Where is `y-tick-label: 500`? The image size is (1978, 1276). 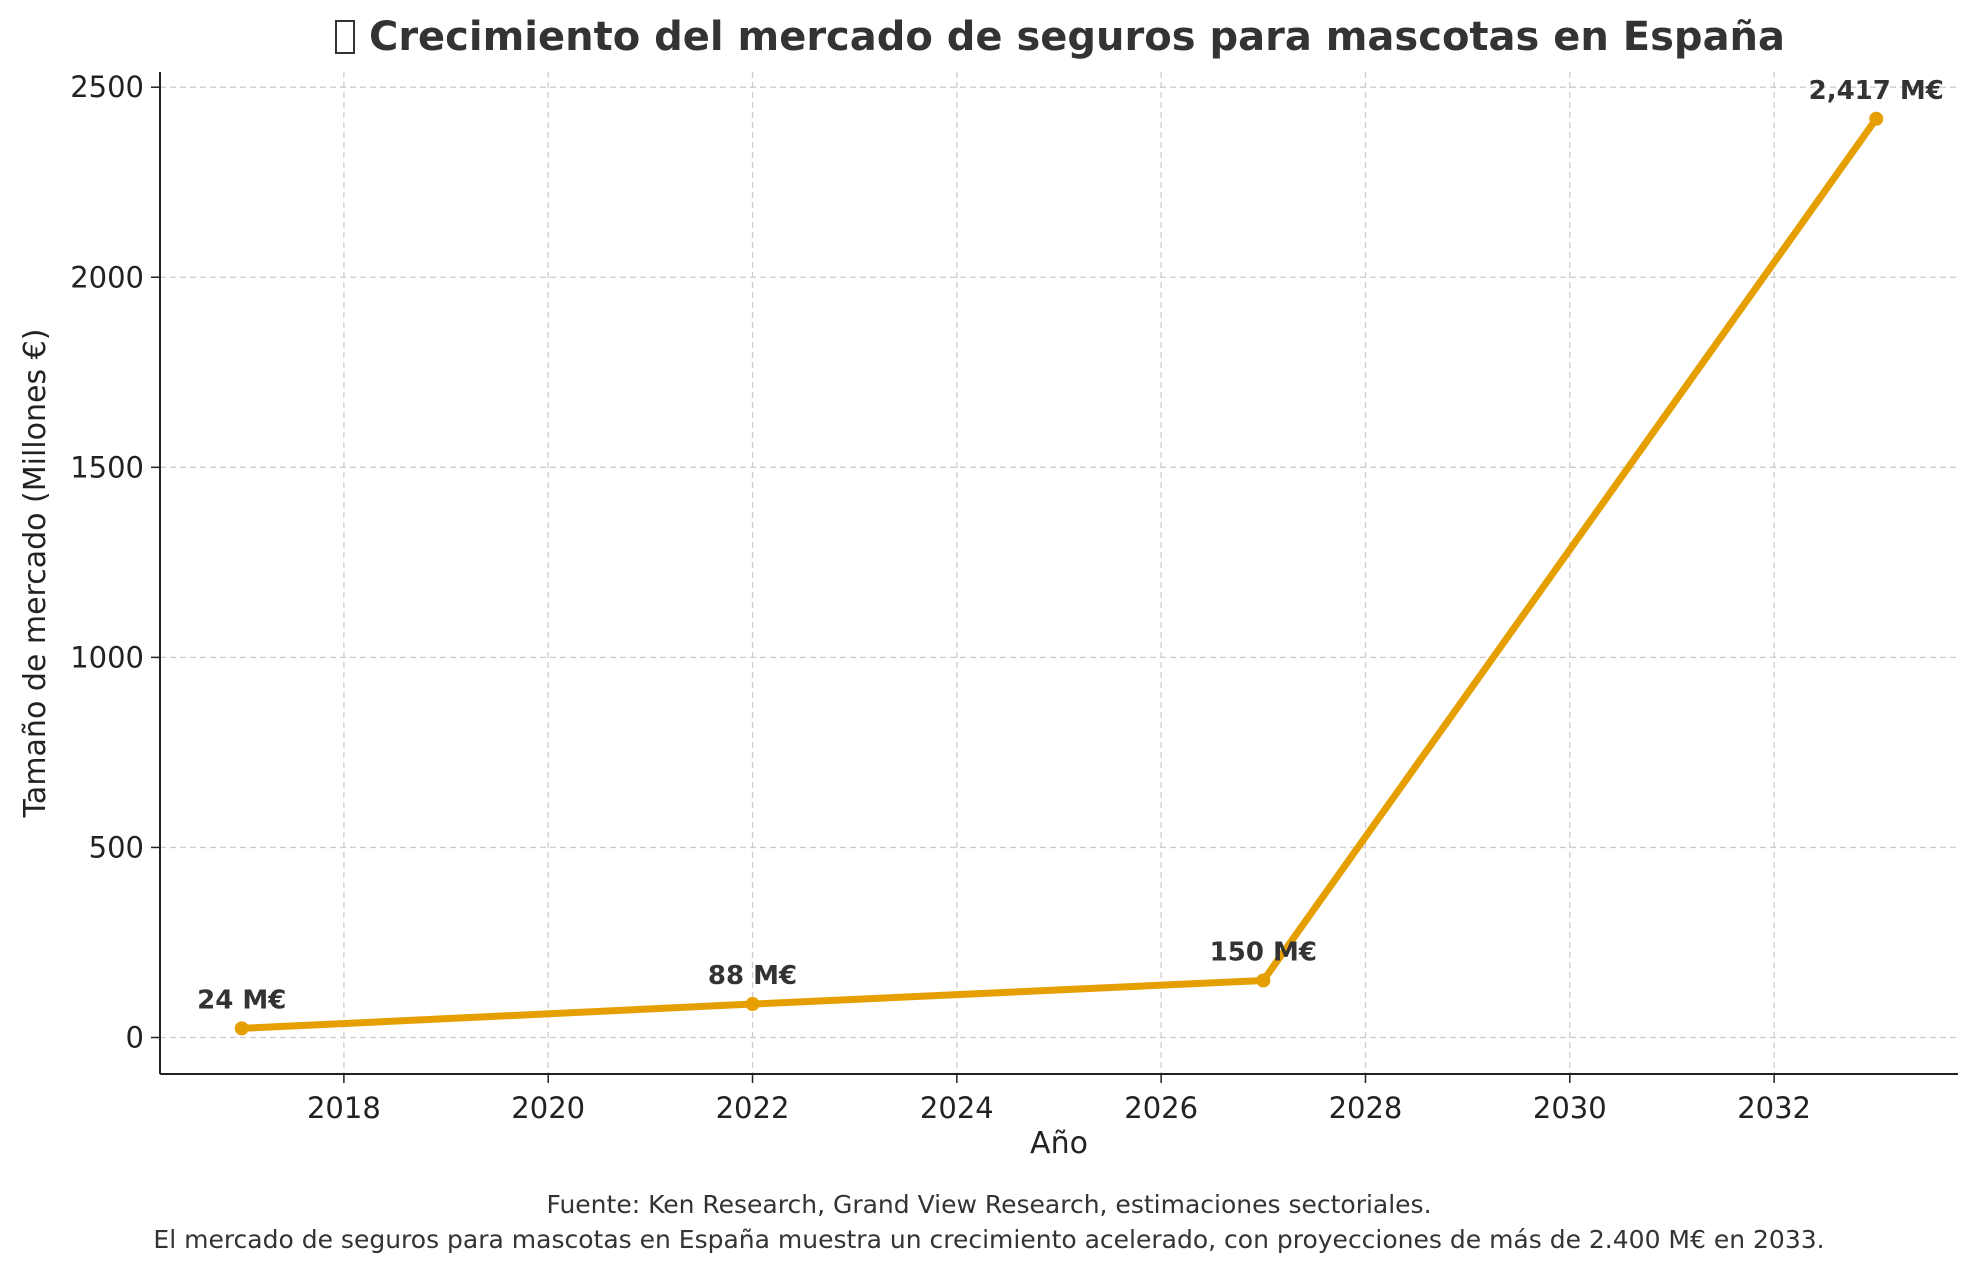 y-tick-label: 500 is located at coordinates (116, 847).